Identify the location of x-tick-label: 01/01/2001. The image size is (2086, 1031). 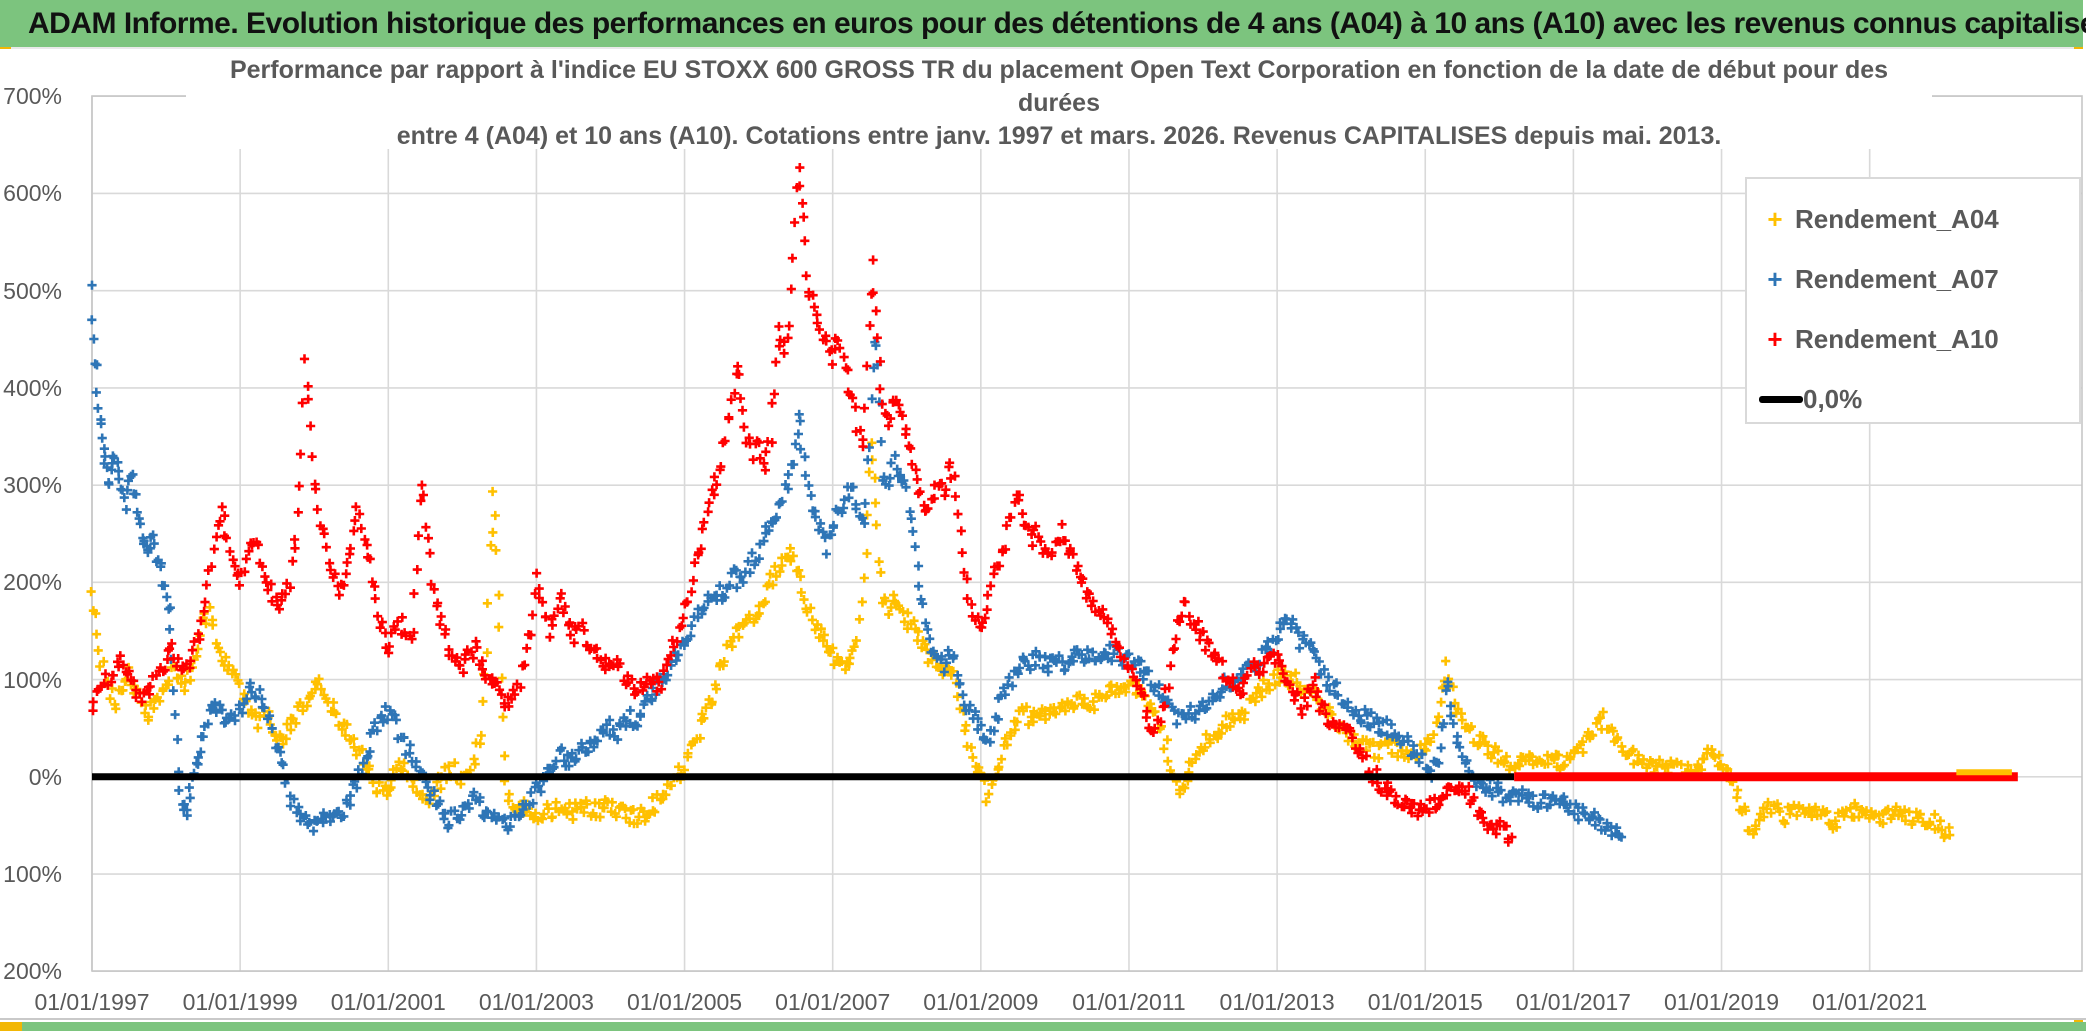
(388, 1002).